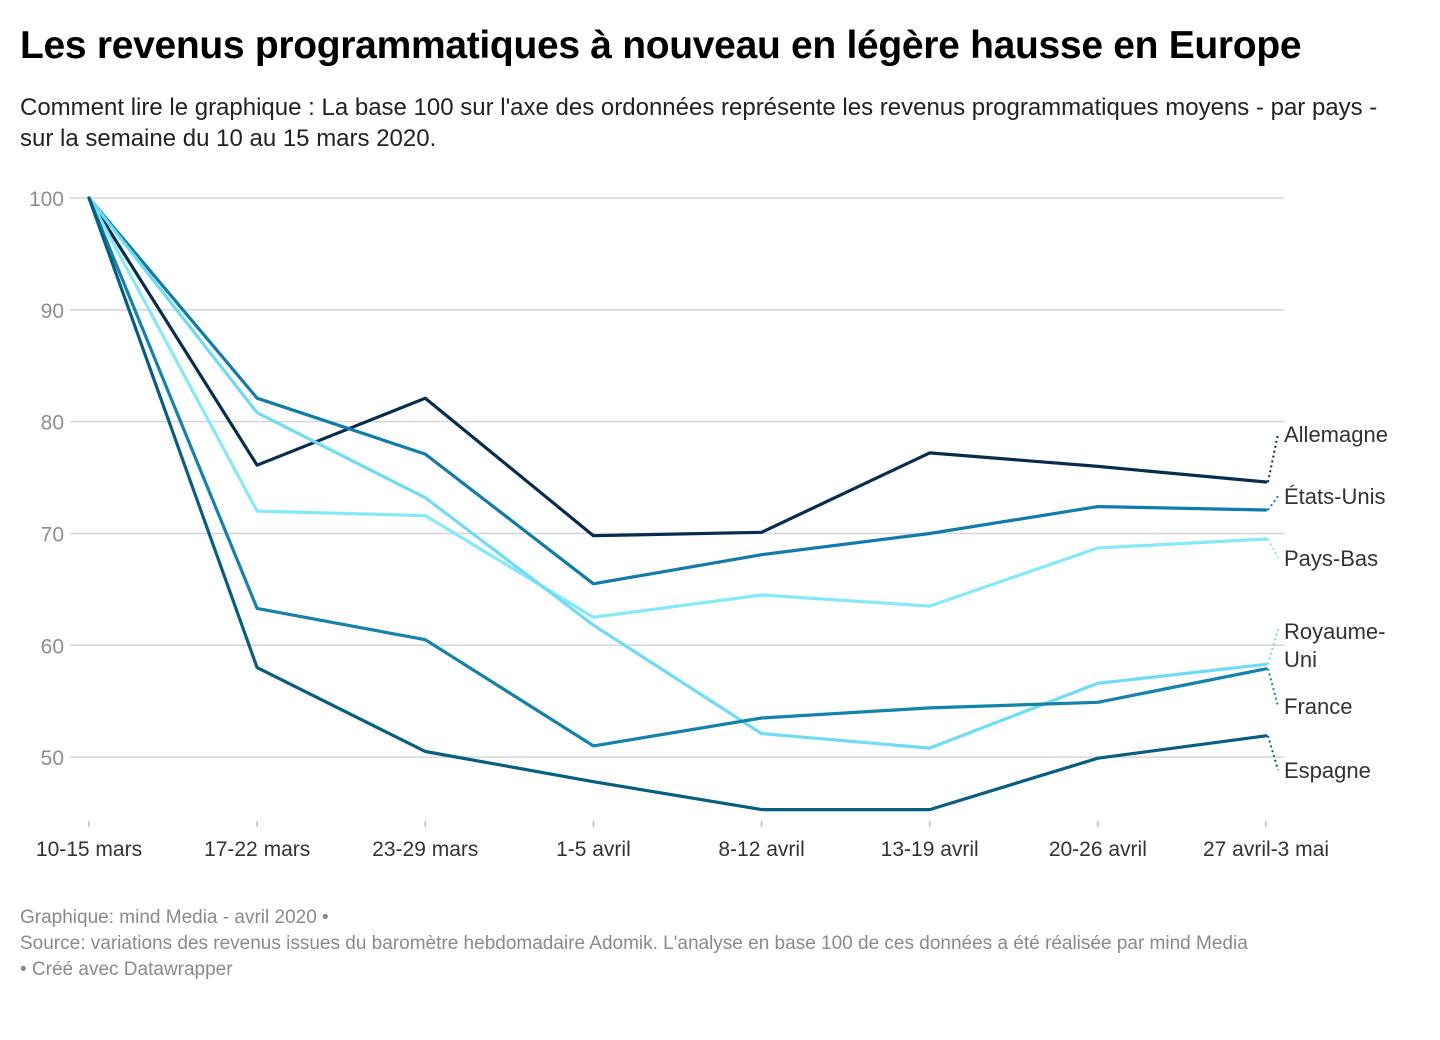 The height and width of the screenshot is (1040, 1440). Describe the element at coordinates (52, 423) in the screenshot. I see `y-tick-label-80: 80` at that location.